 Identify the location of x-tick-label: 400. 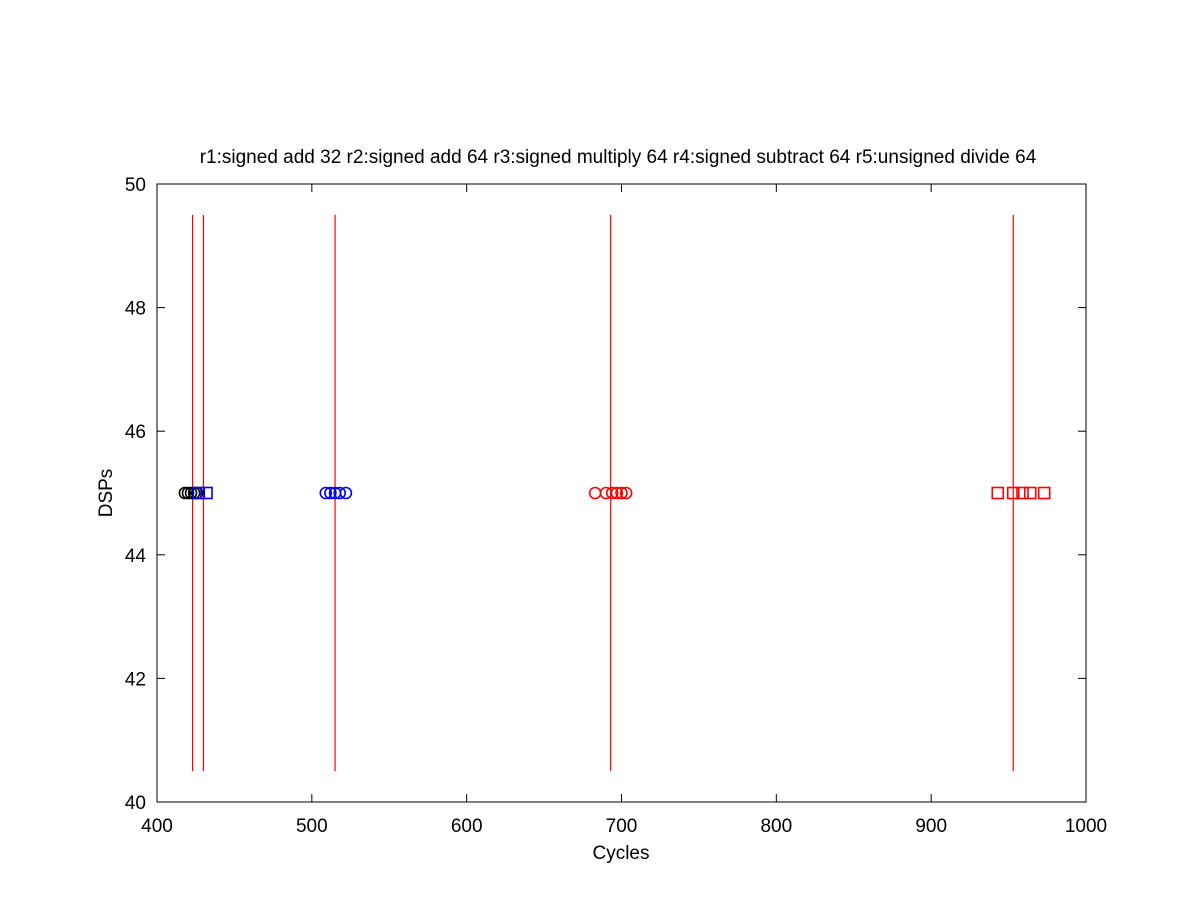
(157, 826).